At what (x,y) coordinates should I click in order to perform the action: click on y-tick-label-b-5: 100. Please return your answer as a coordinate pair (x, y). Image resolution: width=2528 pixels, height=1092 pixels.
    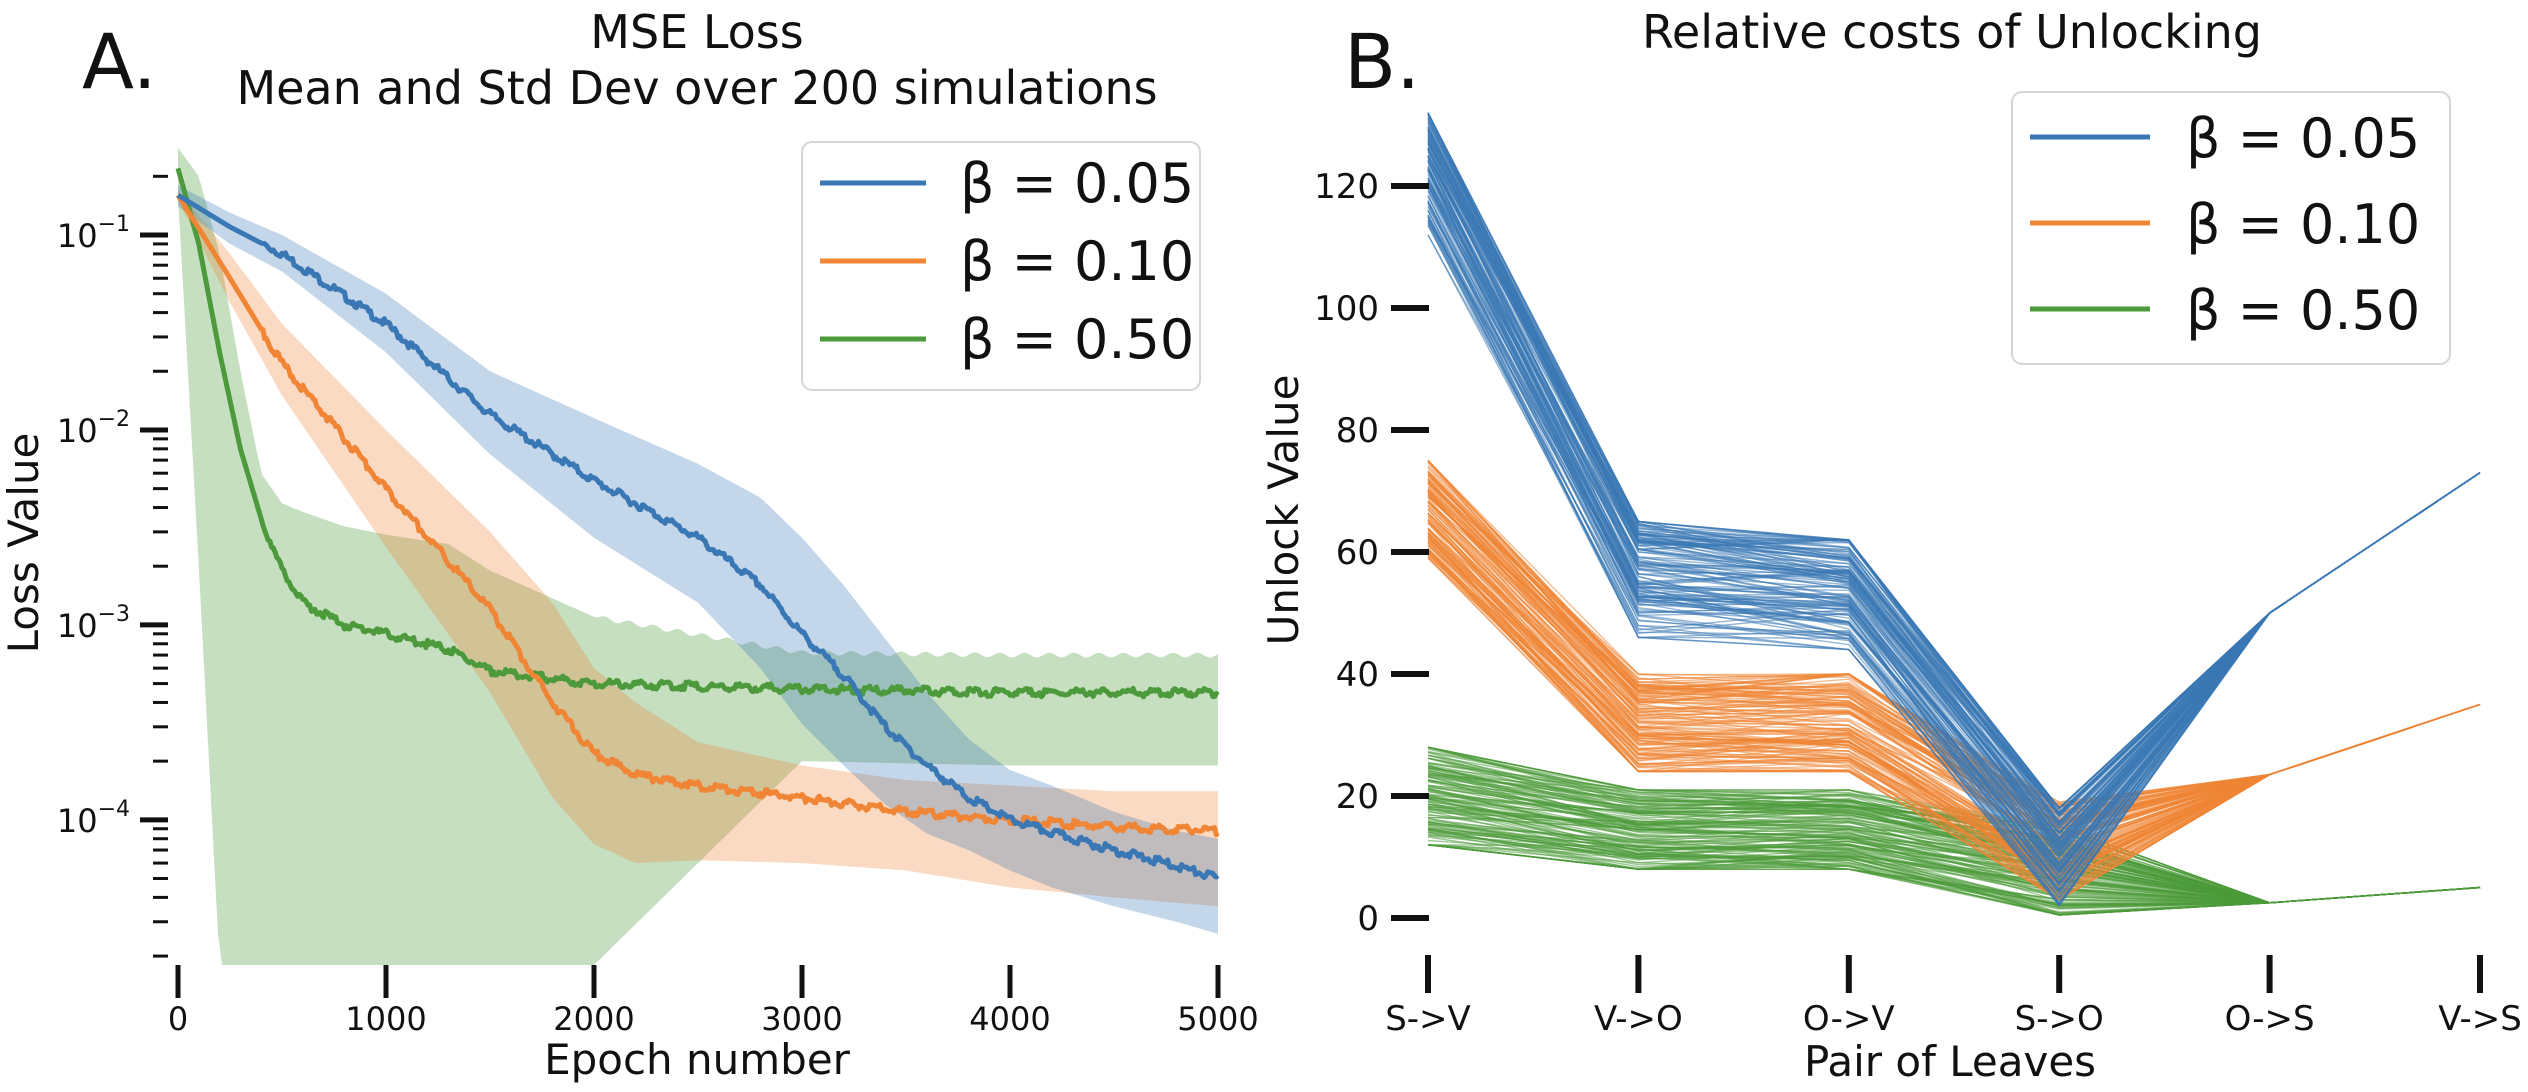
    Looking at the image, I should click on (1346, 309).